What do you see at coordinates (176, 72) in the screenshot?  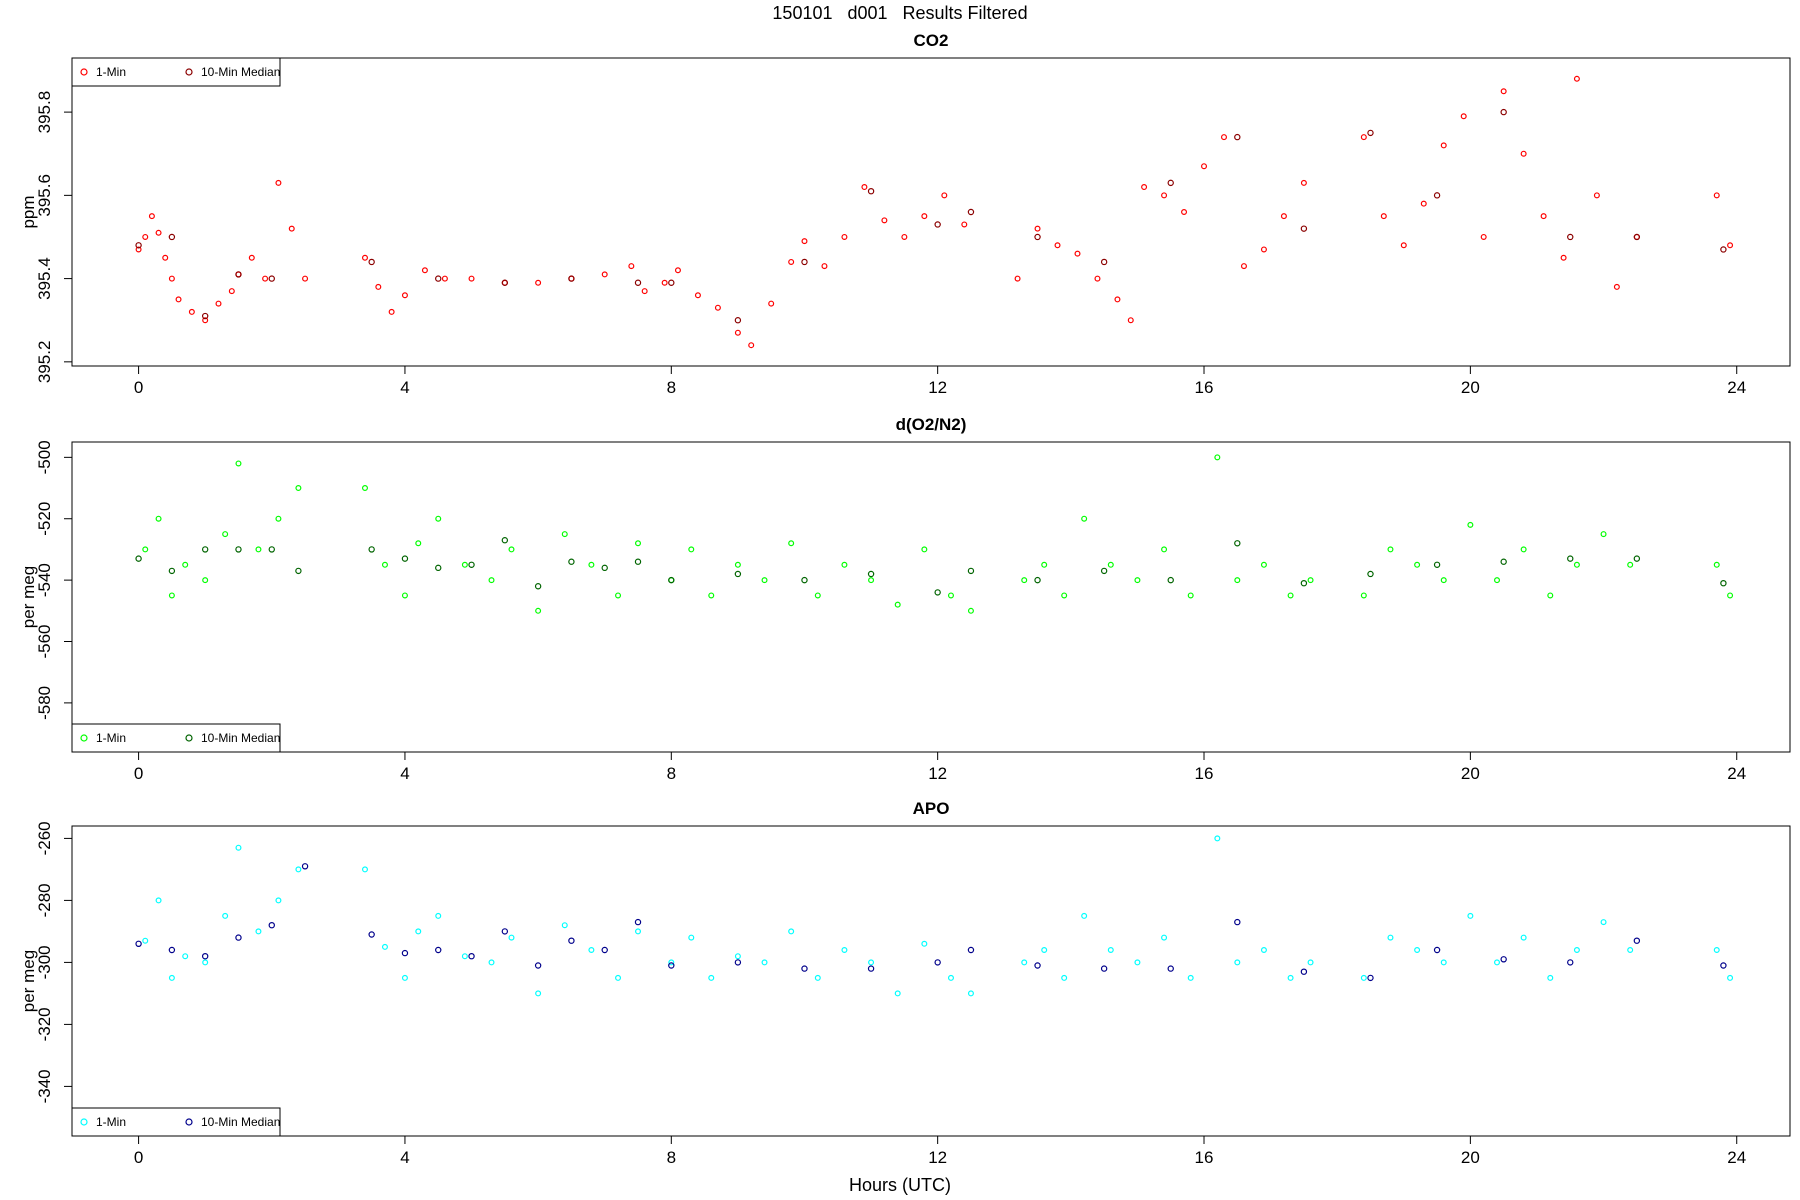 I see `legend-box` at bounding box center [176, 72].